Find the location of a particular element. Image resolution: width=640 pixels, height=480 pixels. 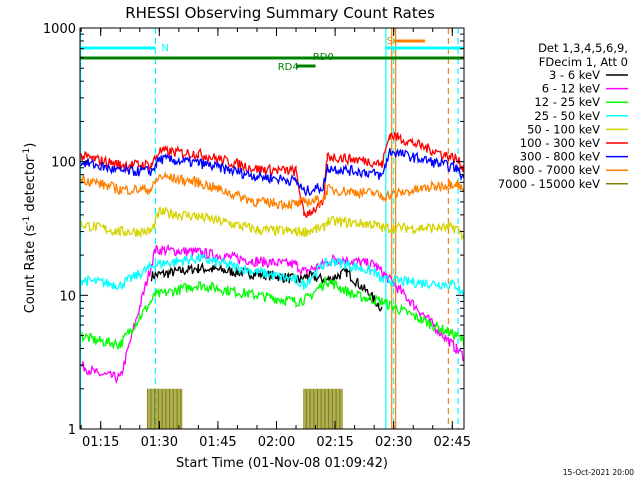

annotation-label-3: RD4 is located at coordinates (288, 67).